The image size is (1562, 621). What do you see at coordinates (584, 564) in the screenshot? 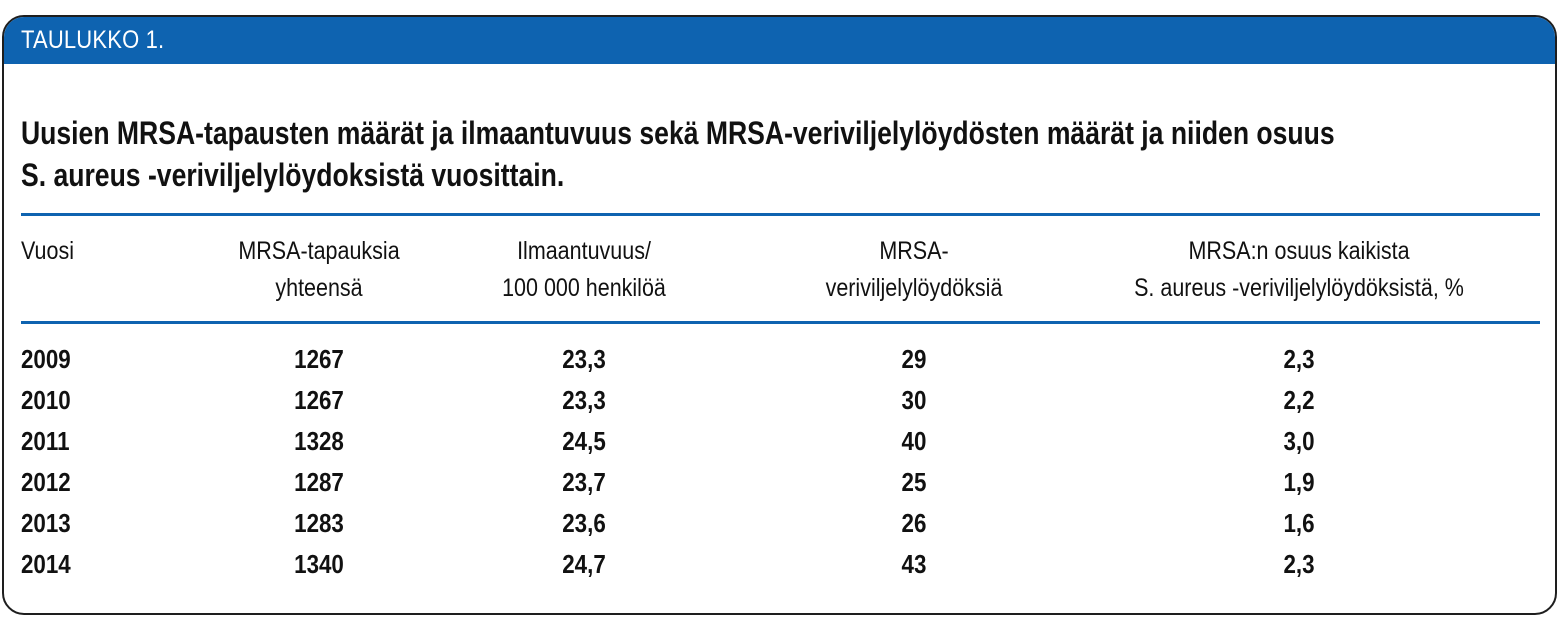
I see `cell-incidence: 24,7` at bounding box center [584, 564].